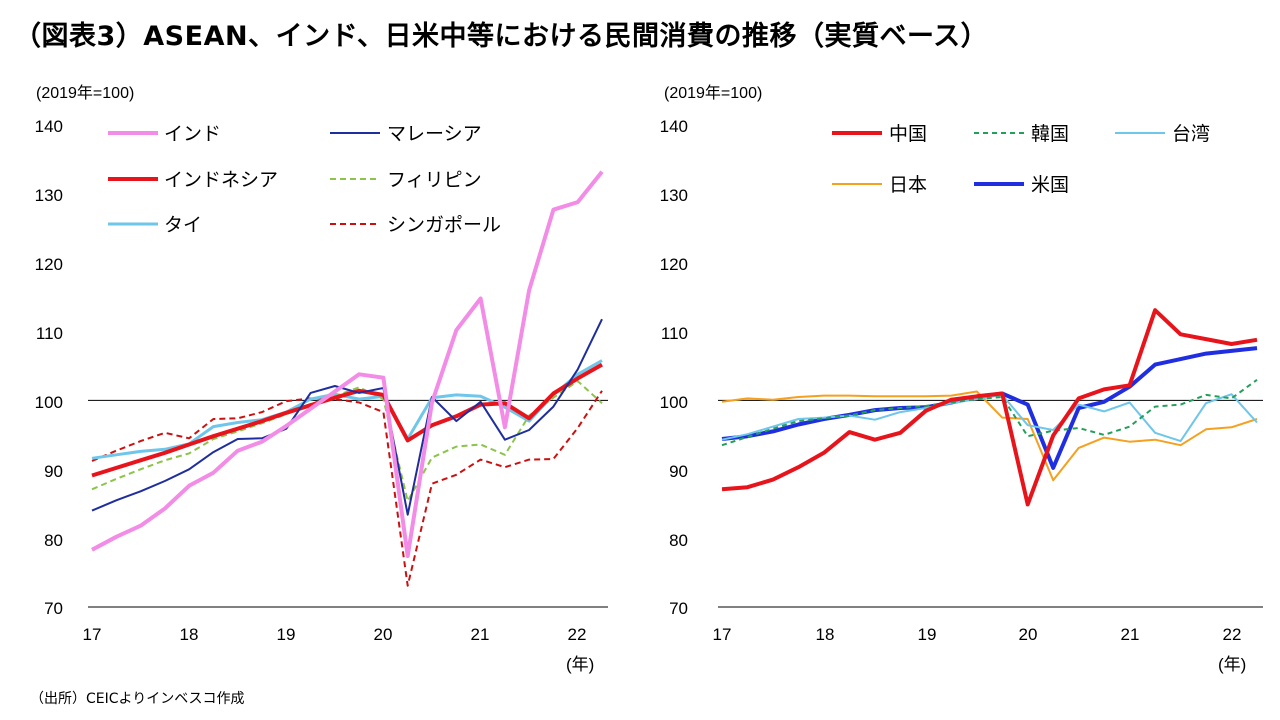 The height and width of the screenshot is (720, 1280). Describe the element at coordinates (1050, 134) in the screenshot. I see `legend-label-korea: 韓国` at that location.